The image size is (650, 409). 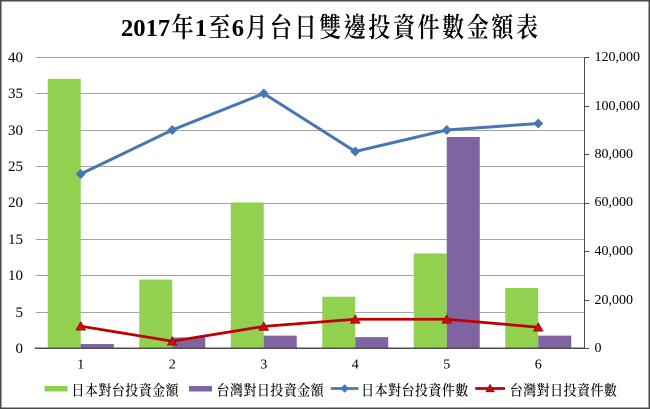 What do you see at coordinates (15, 203) in the screenshot?
I see `svg-text: 20` at bounding box center [15, 203].